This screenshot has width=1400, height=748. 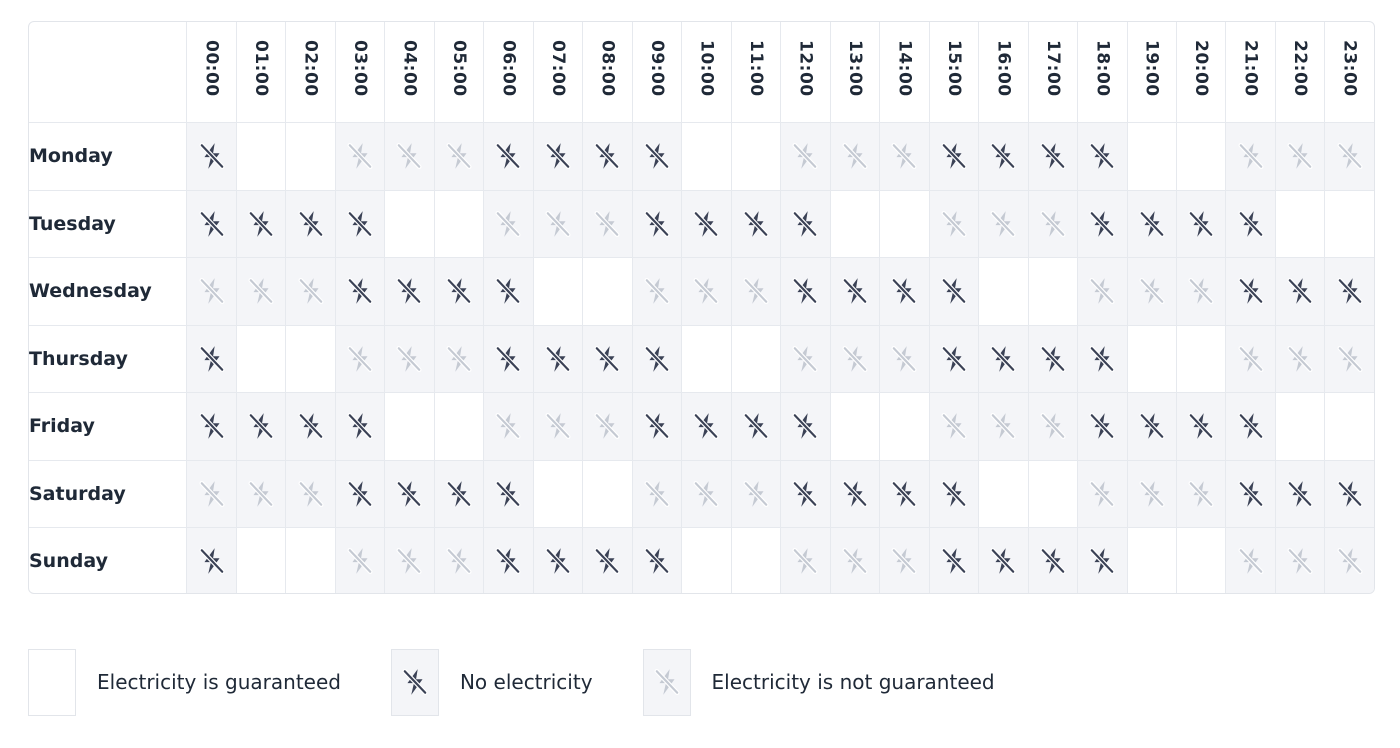 I want to click on hour-header: 14:00, so click(x=904, y=72).